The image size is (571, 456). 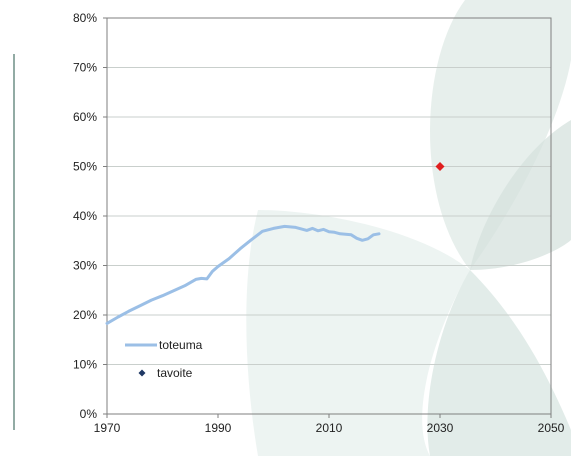 What do you see at coordinates (520, 195) in the screenshot?
I see `background-petal-right` at bounding box center [520, 195].